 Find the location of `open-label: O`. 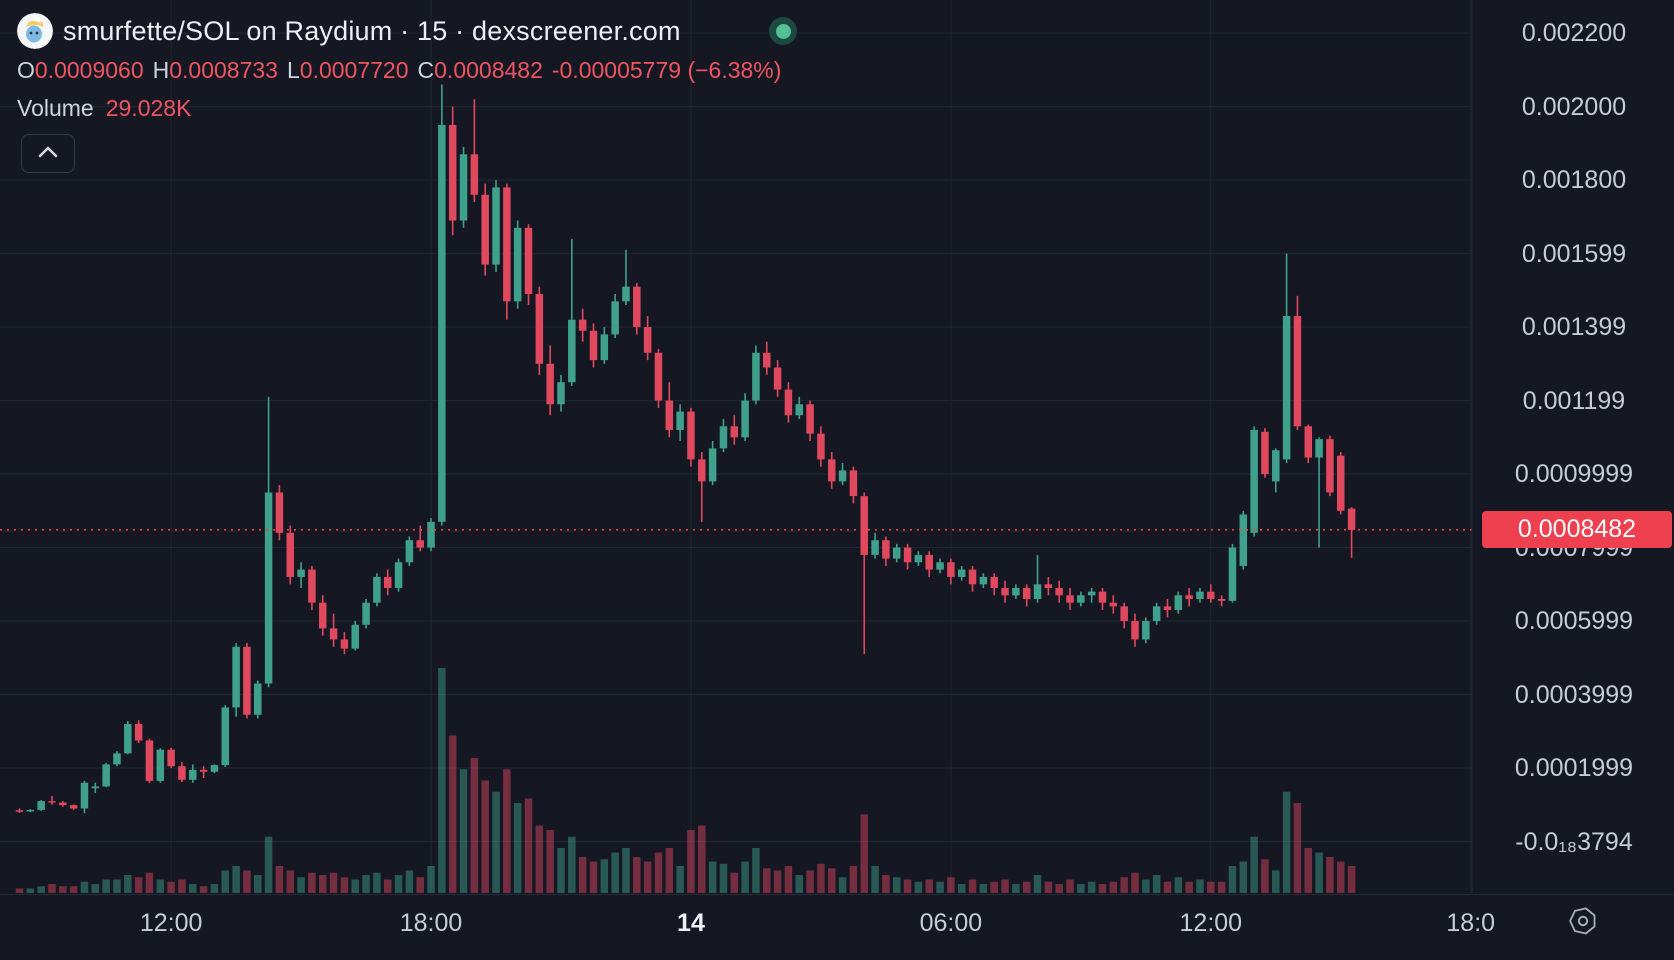

open-label: O is located at coordinates (26, 70).